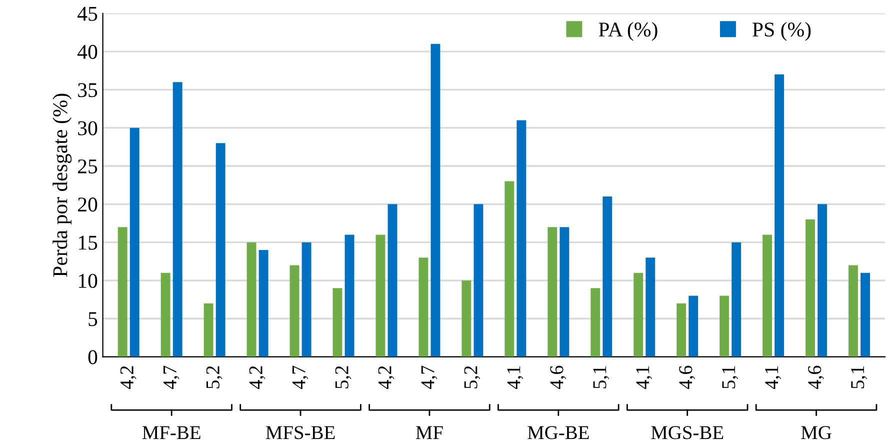 This screenshot has height=446, width=894. I want to click on text: MF, so click(429, 432).